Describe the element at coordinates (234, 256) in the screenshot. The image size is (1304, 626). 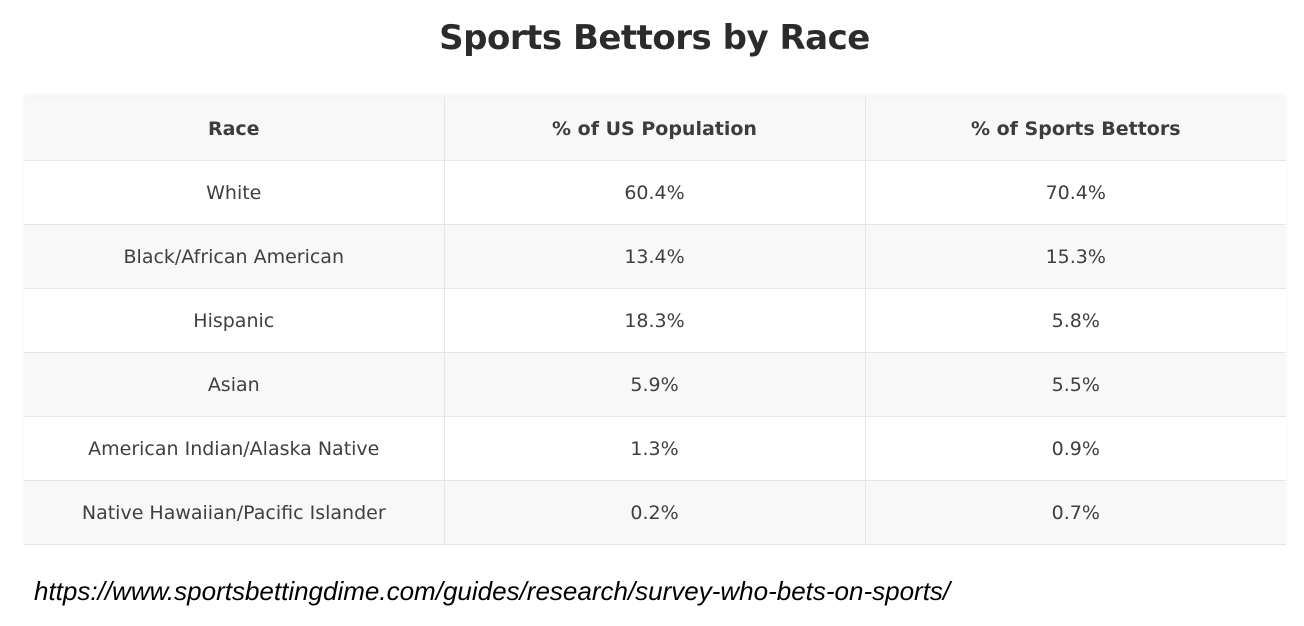
I see `race-cell: Black/African American` at that location.